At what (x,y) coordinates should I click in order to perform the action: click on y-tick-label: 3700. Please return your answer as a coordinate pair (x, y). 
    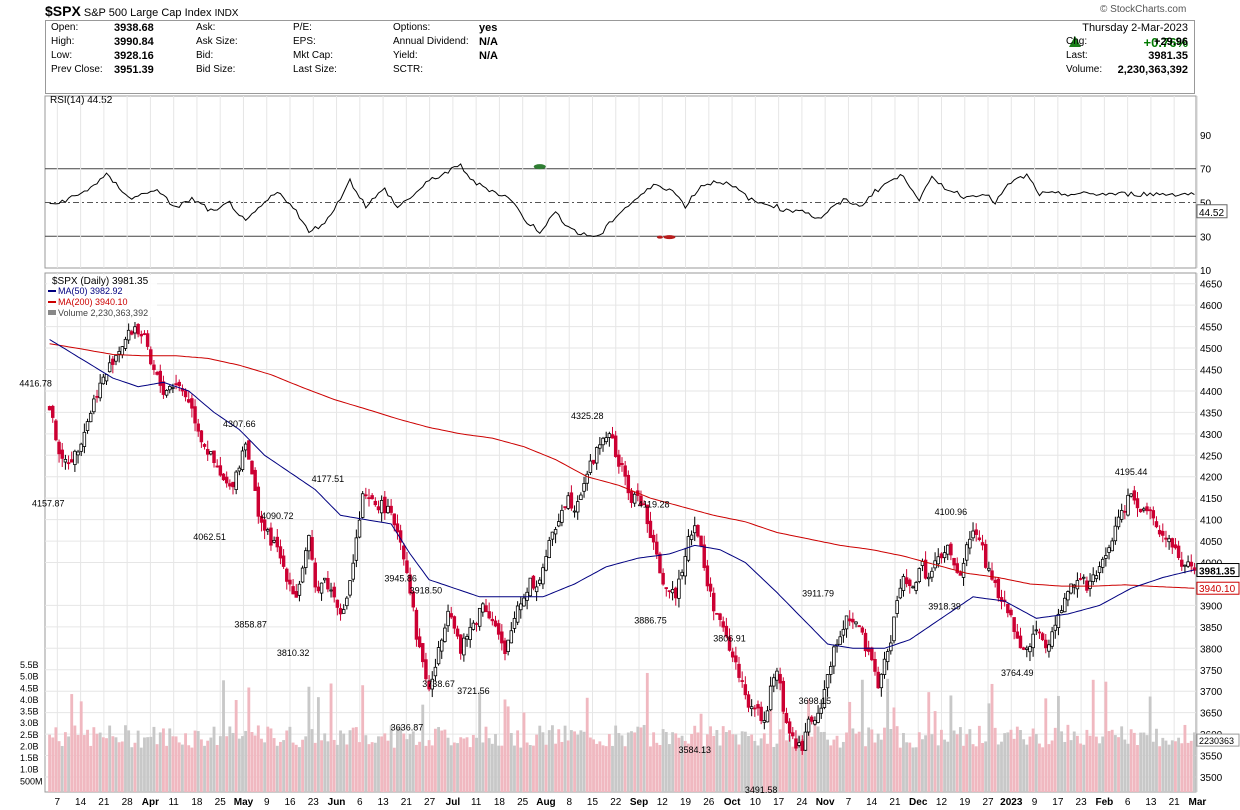
    Looking at the image, I should click on (1211, 692).